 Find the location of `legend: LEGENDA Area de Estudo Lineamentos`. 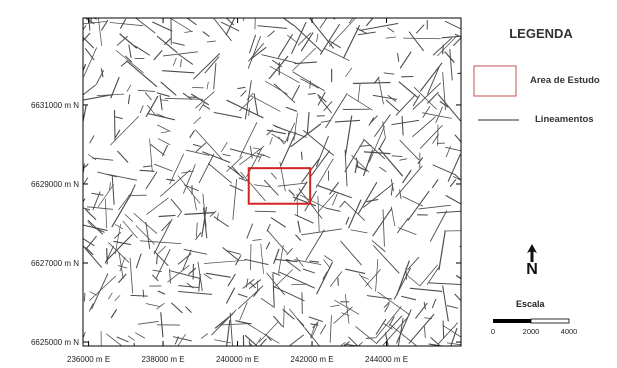

legend: LEGENDA Area de Estudo Lineamentos is located at coordinates (536, 75).